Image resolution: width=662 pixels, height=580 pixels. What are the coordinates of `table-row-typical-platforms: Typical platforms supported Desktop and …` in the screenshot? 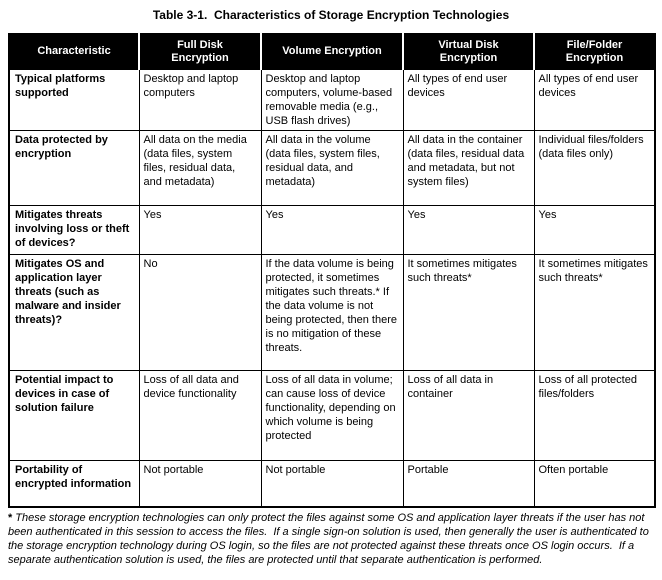 It's located at (332, 99).